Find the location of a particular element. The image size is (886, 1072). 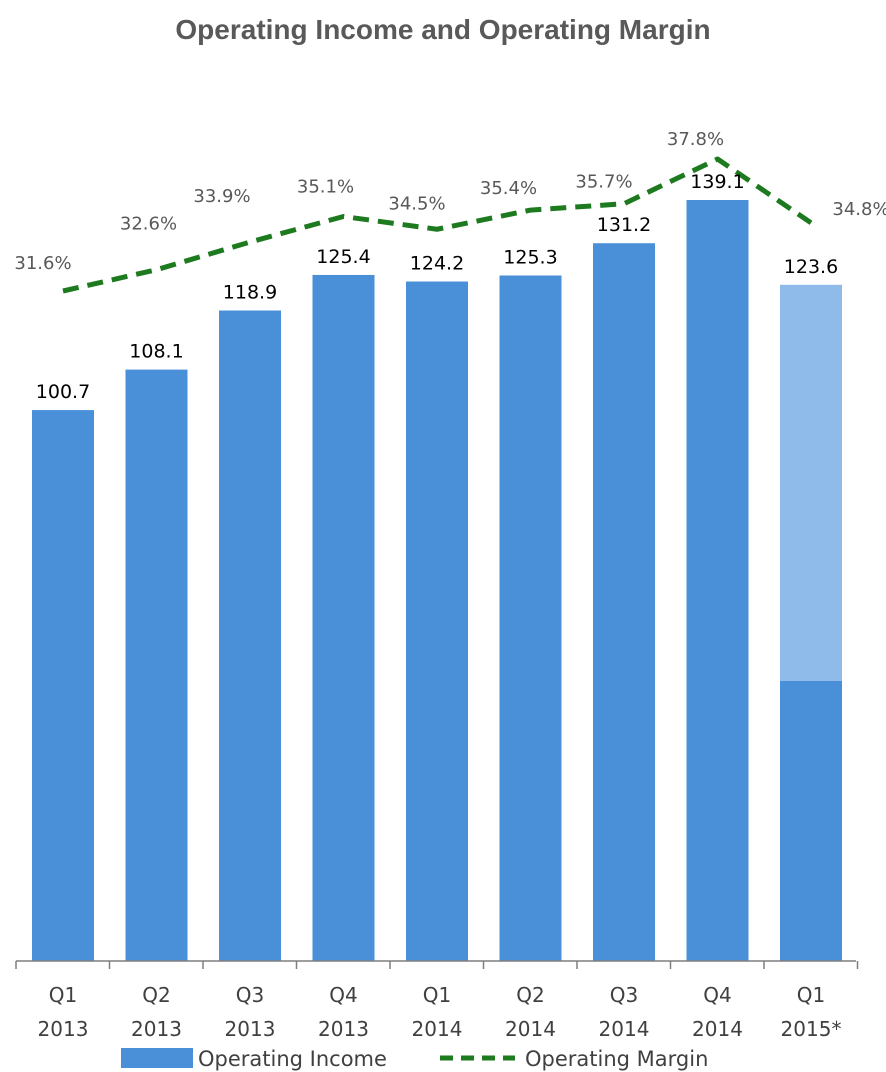

legend: Operating Income Operating Margin is located at coordinates (414, 1059).